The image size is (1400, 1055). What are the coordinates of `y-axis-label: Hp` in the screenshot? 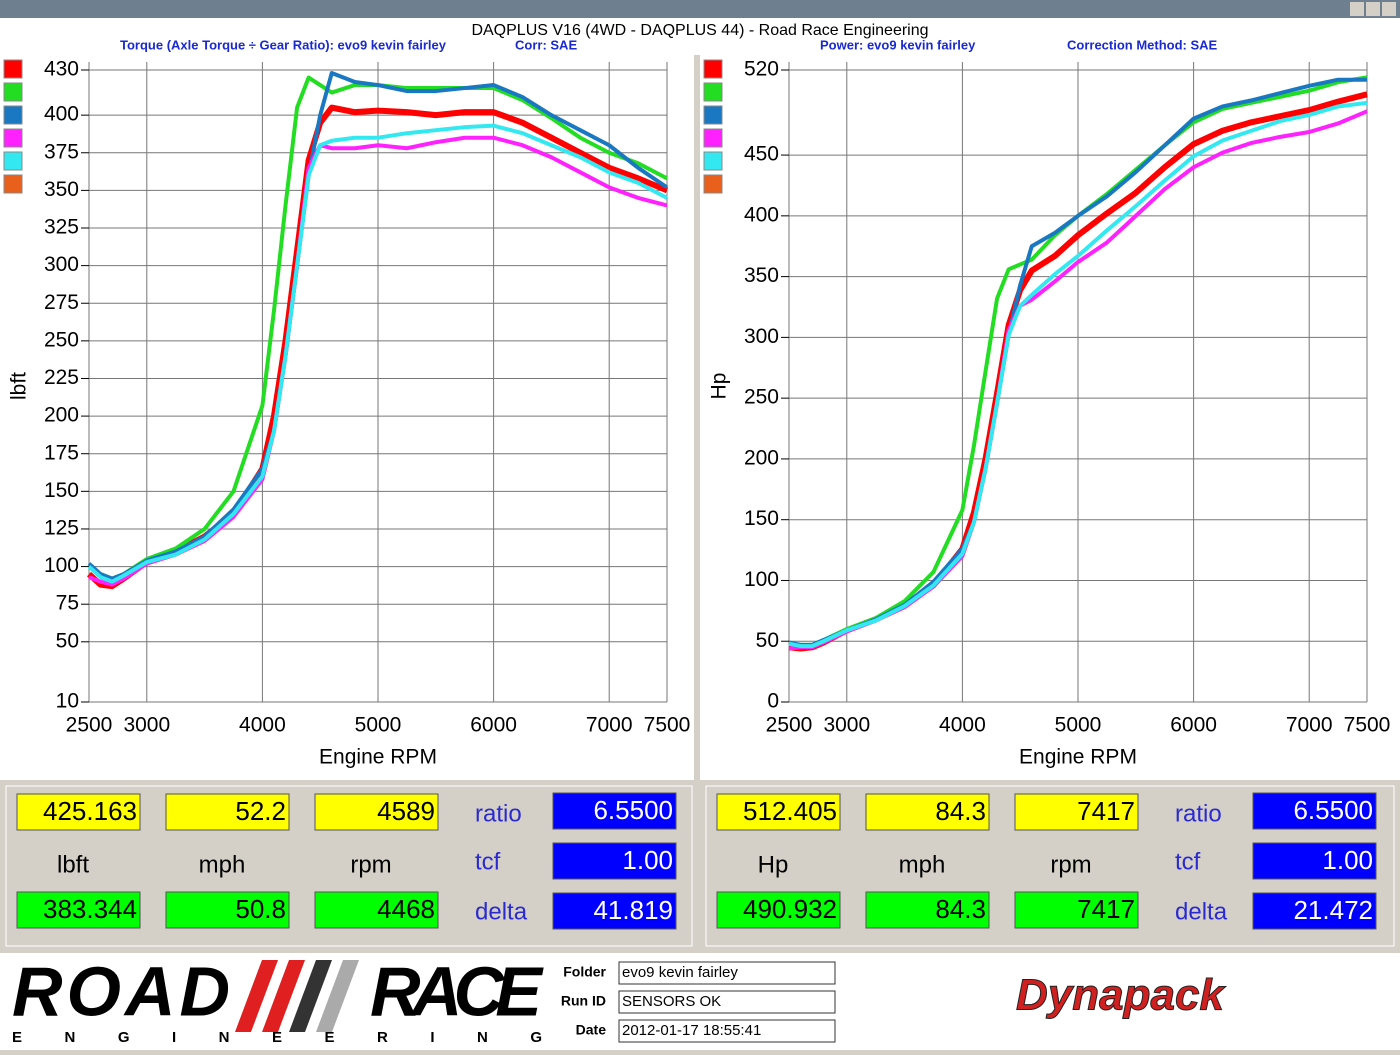 It's located at (719, 386).